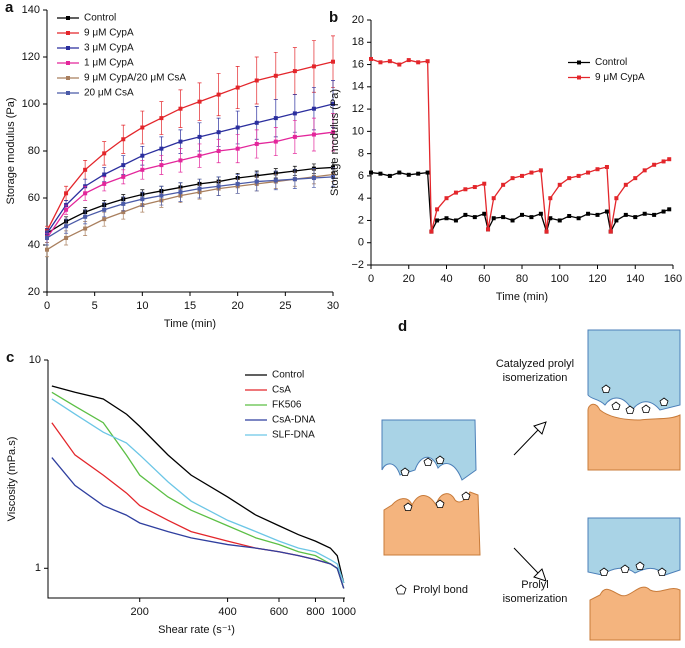 The image size is (685, 648). I want to click on blue-surface, so click(634, 370).